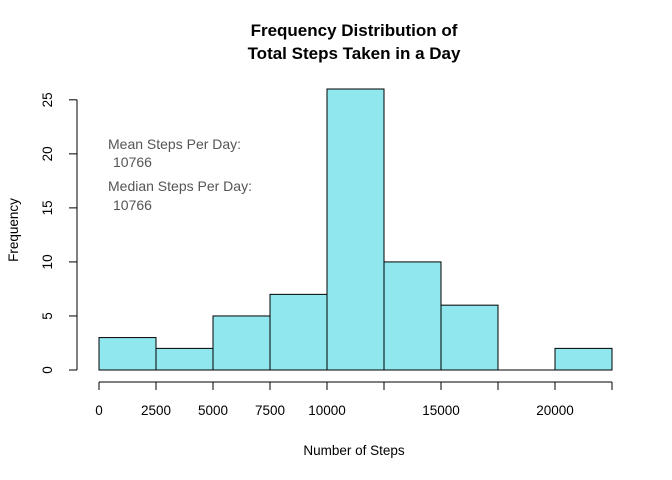 Image resolution: width=672 pixels, height=480 pixels. What do you see at coordinates (213, 410) in the screenshot?
I see `x-tick-label: 5000` at bounding box center [213, 410].